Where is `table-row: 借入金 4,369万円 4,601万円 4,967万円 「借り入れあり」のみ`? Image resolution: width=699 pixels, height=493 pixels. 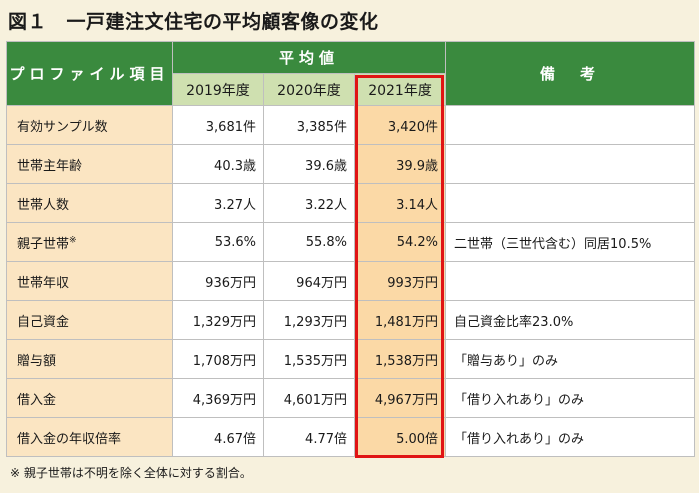
table-row: 借入金 4,369万円 4,601万円 4,967万円 「借り入れあり」のみ is located at coordinates (351, 398).